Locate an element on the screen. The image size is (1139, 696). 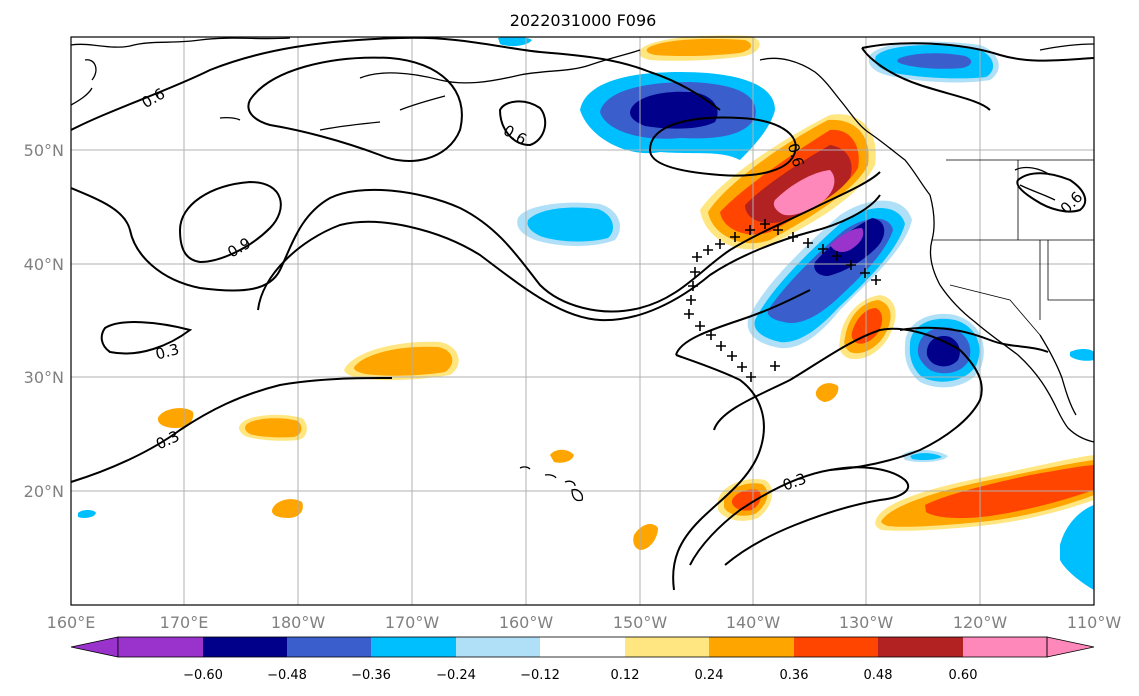
lon-label: 170°E is located at coordinates (184, 622).